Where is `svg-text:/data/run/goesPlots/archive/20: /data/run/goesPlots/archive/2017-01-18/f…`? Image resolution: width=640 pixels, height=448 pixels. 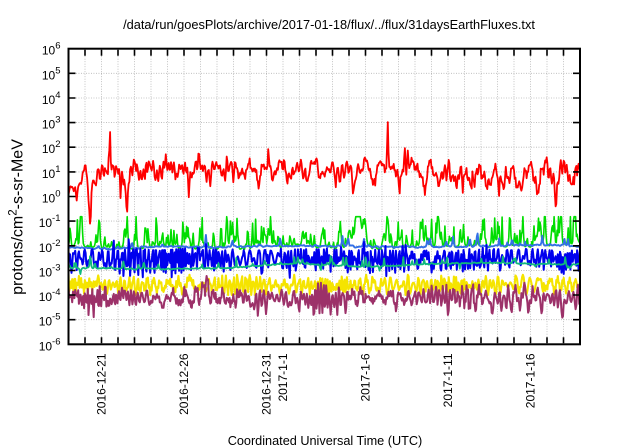
svg-text:/data/run/goesPlots/archive/20: /data/run/goesPlots/archive/2017-01-18/f… is located at coordinates (329, 24).